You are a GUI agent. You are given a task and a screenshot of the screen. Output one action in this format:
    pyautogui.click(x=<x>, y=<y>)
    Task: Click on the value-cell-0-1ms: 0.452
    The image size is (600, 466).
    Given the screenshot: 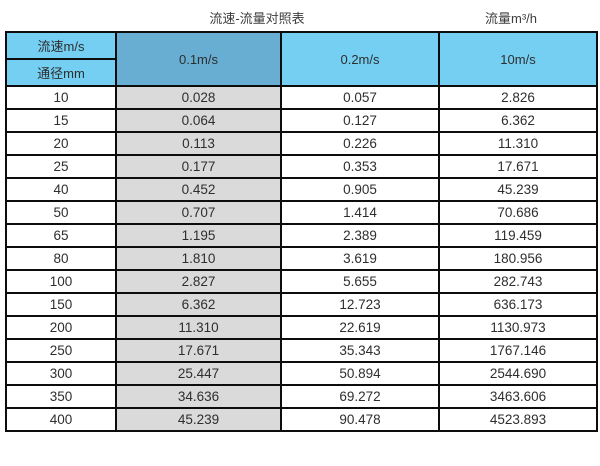 What is the action you would take?
    pyautogui.click(x=198, y=189)
    